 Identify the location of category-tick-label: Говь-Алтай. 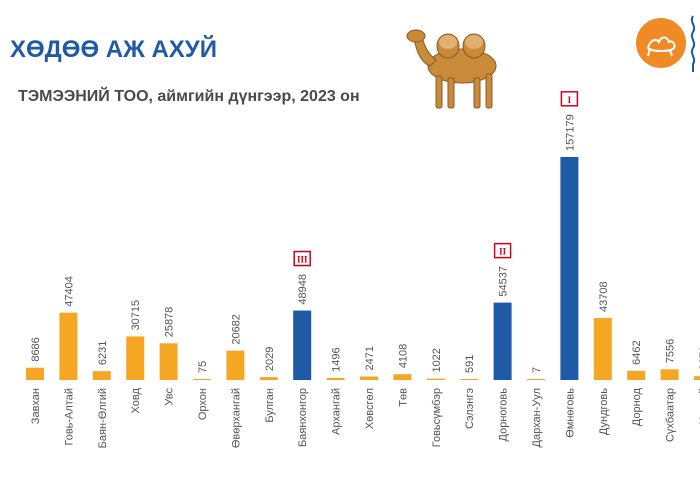
(69, 417).